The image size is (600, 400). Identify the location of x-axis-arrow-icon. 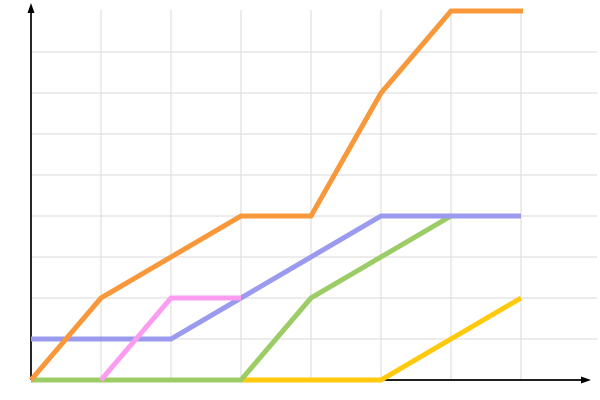
(586, 380).